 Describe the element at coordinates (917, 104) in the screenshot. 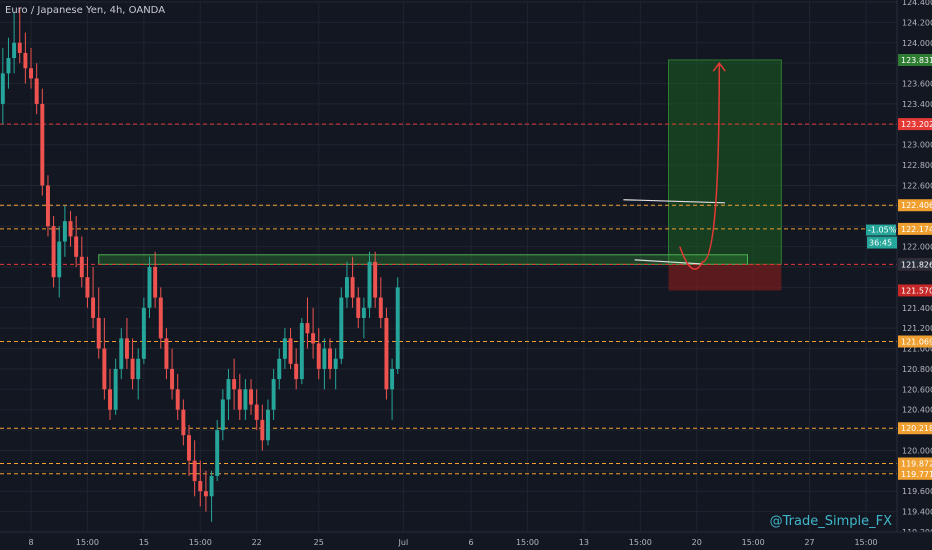

I see `price-tick-label: 123.400` at that location.